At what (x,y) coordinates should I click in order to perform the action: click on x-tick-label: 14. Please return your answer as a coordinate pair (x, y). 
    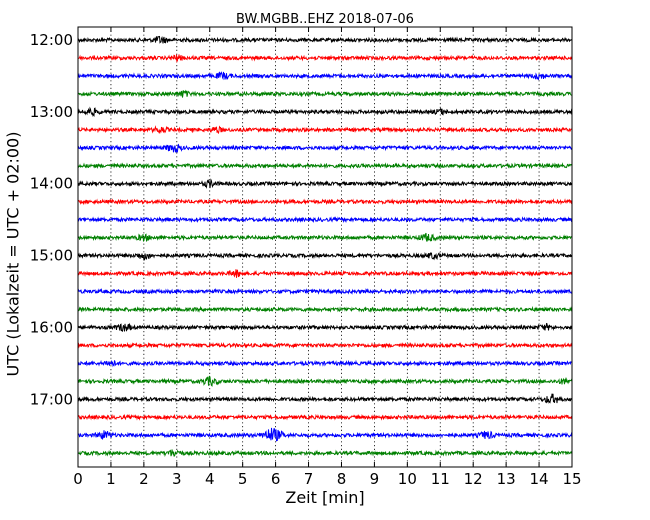
    Looking at the image, I should click on (539, 479).